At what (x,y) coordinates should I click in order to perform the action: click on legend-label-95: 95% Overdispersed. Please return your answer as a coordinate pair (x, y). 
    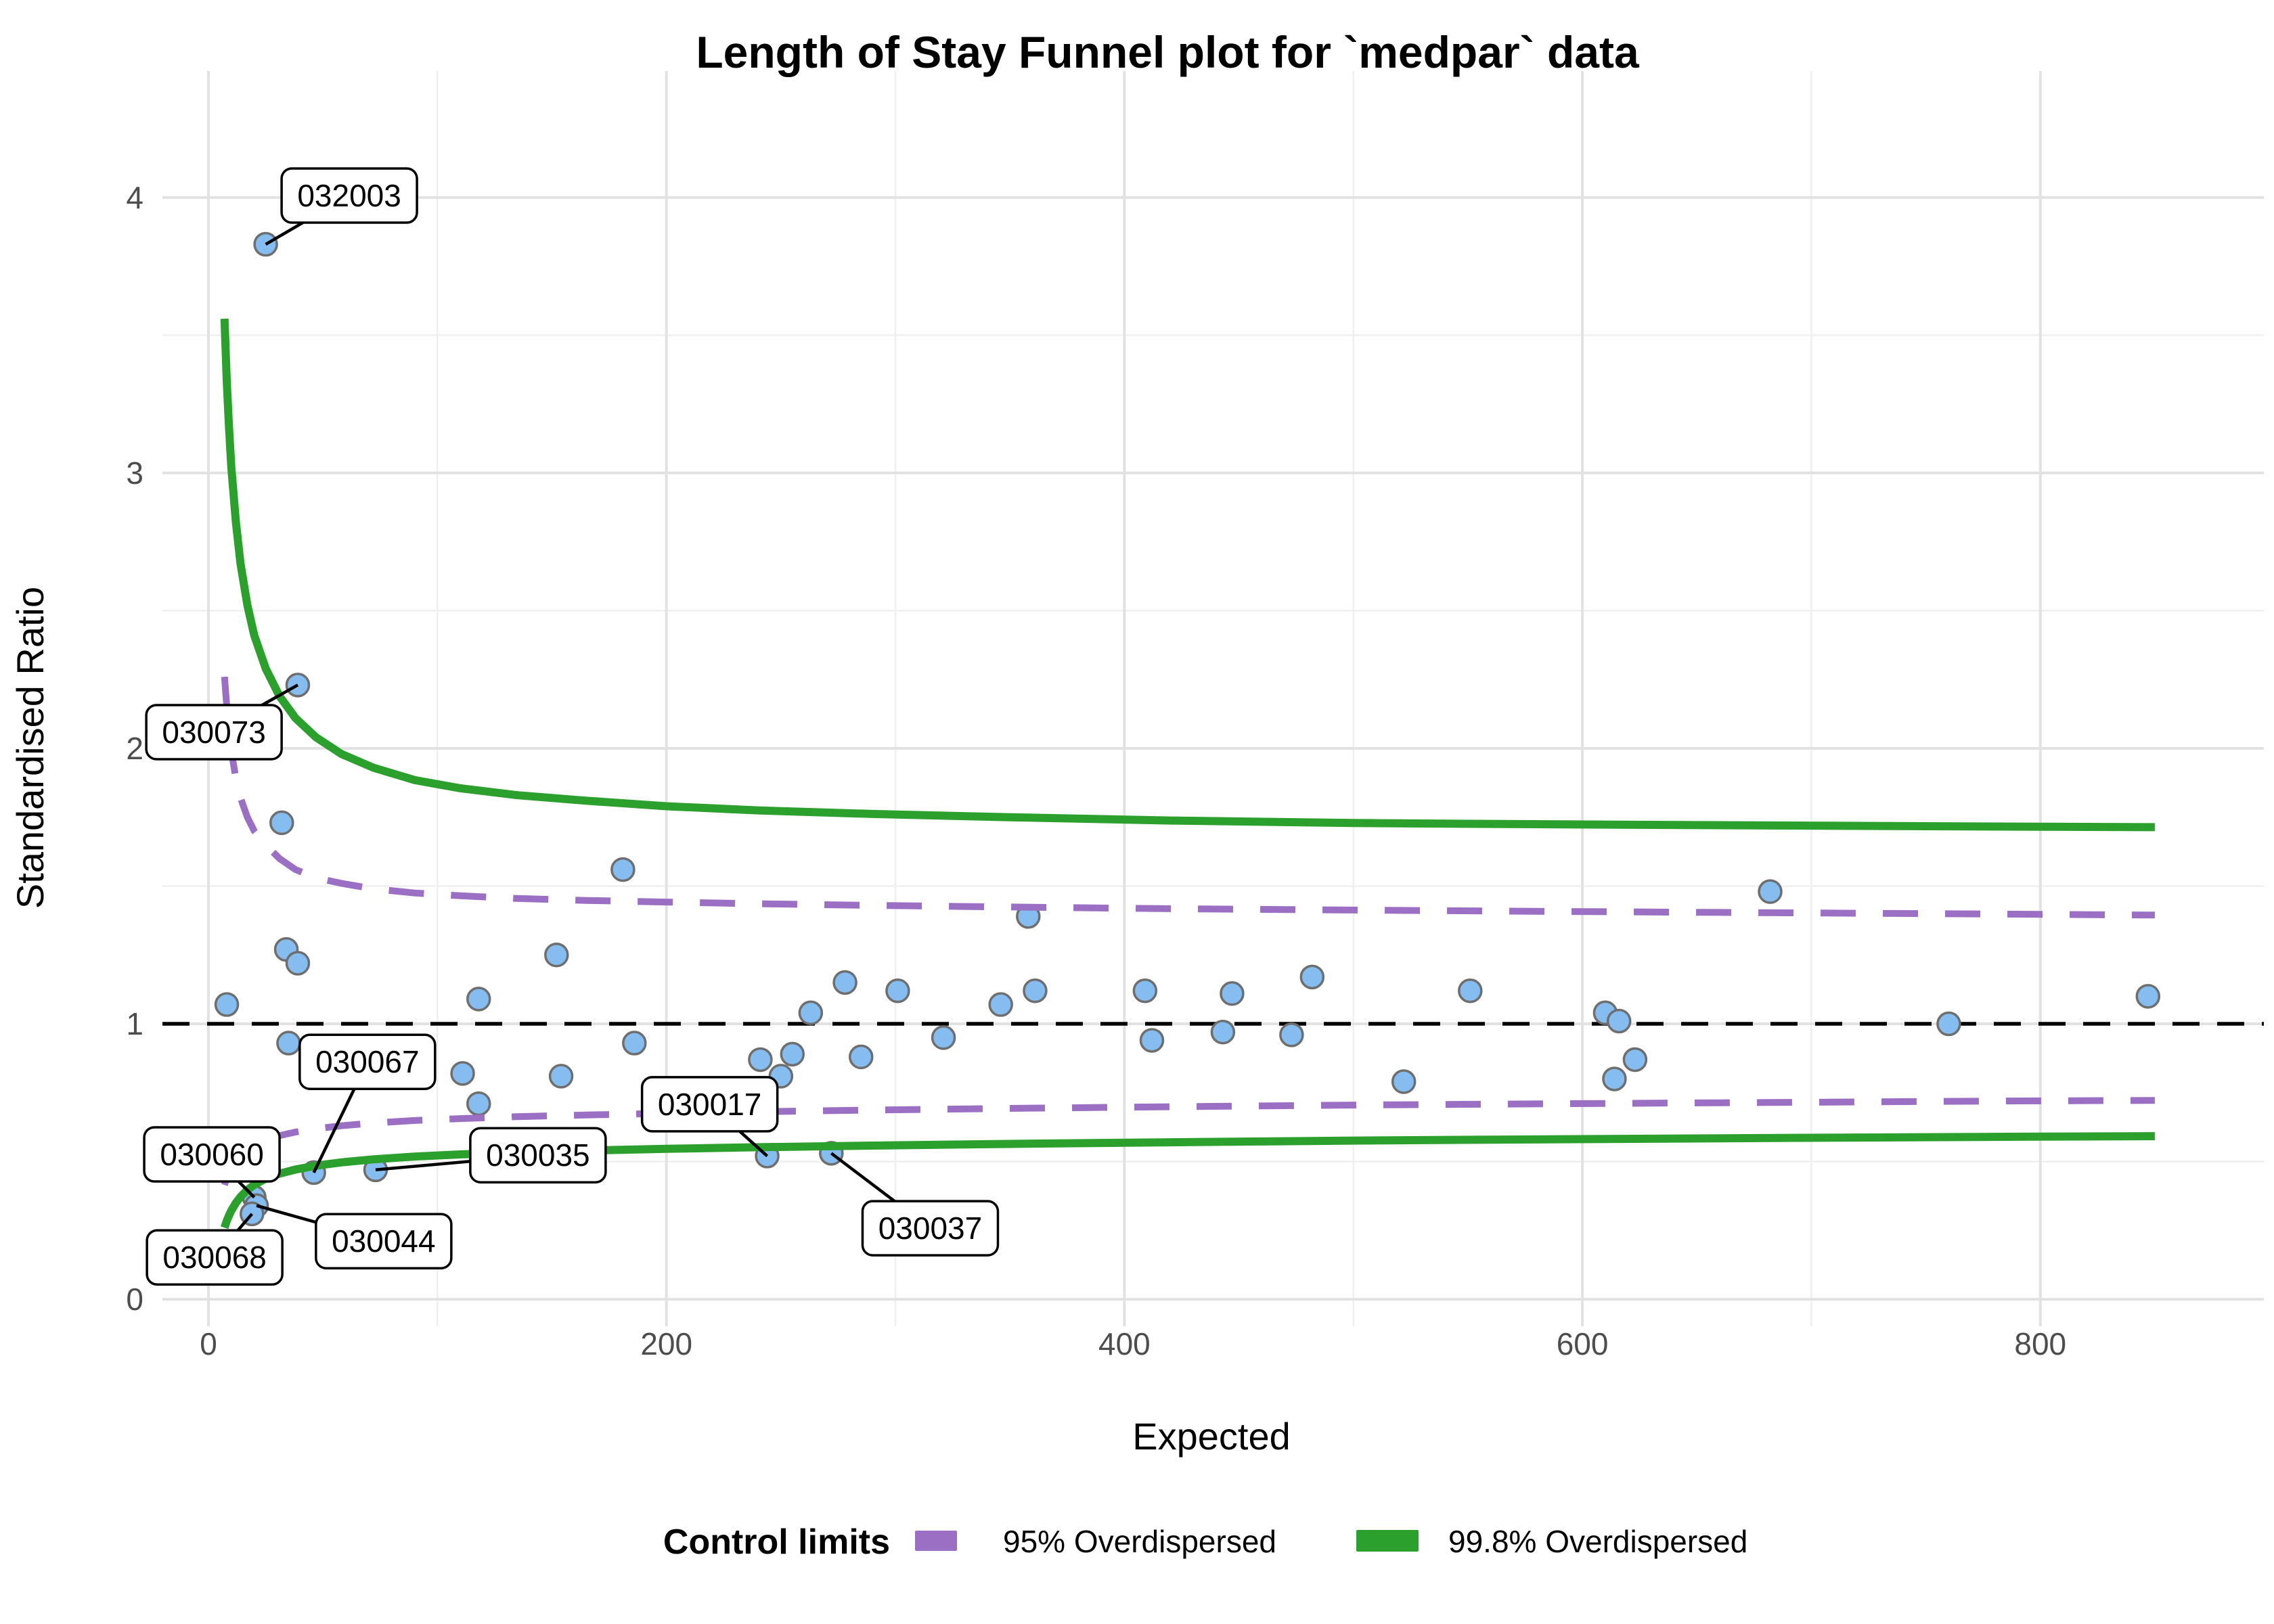
    Looking at the image, I should click on (1139, 1541).